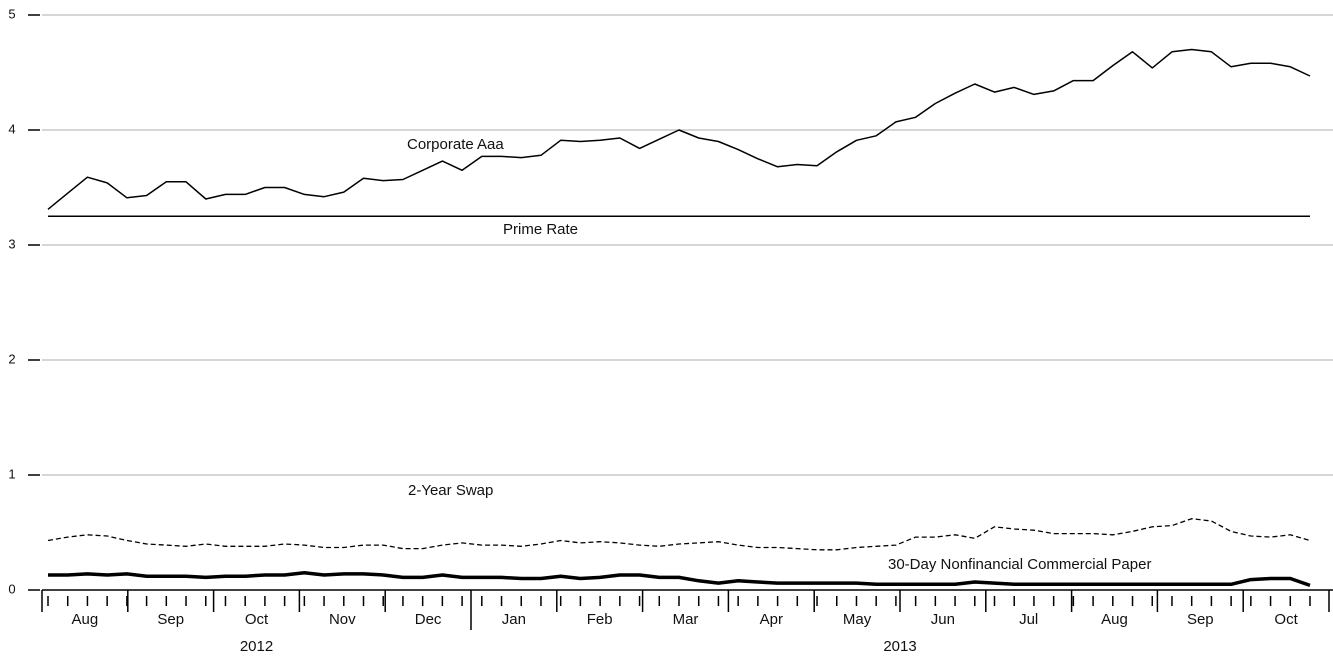 The image size is (1333, 660). I want to click on y-tick-label: 3, so click(11, 243).